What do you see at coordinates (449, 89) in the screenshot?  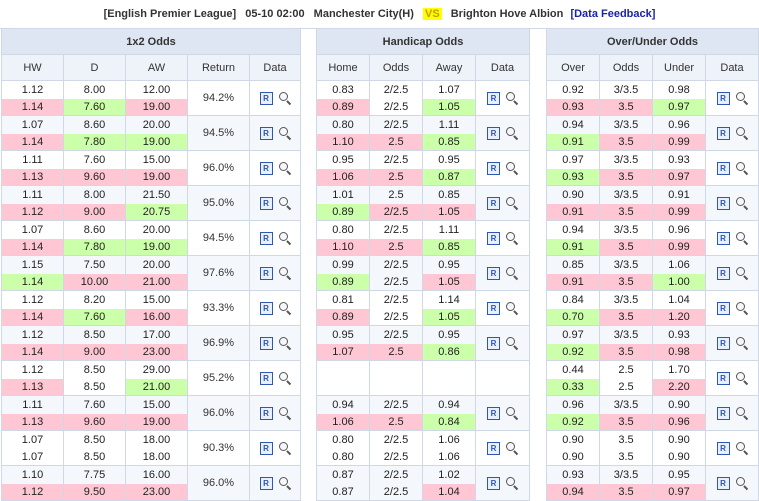 I see `hc-away-cell-opening: 1.07` at bounding box center [449, 89].